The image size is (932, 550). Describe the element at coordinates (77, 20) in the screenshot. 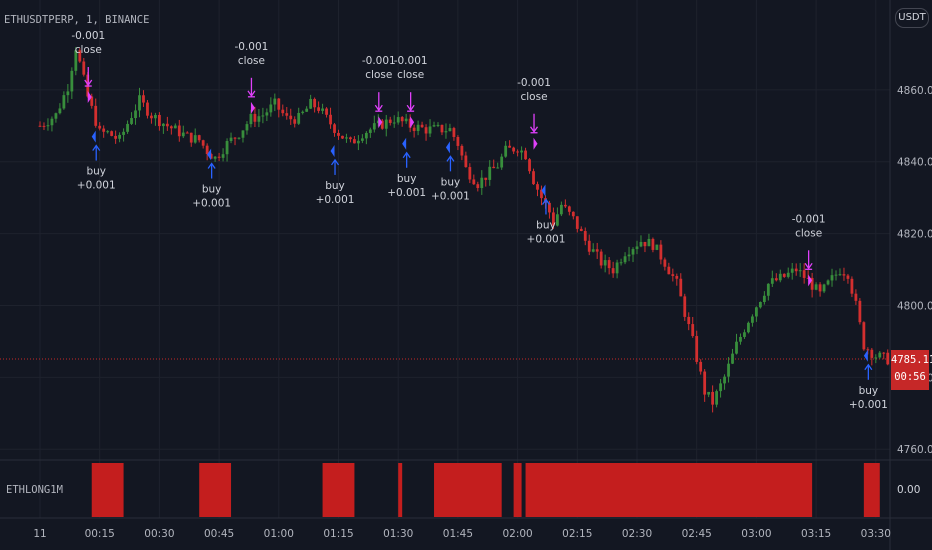

I see `symbol-title: ETHUSDTPERP, 1, BINANCE` at that location.